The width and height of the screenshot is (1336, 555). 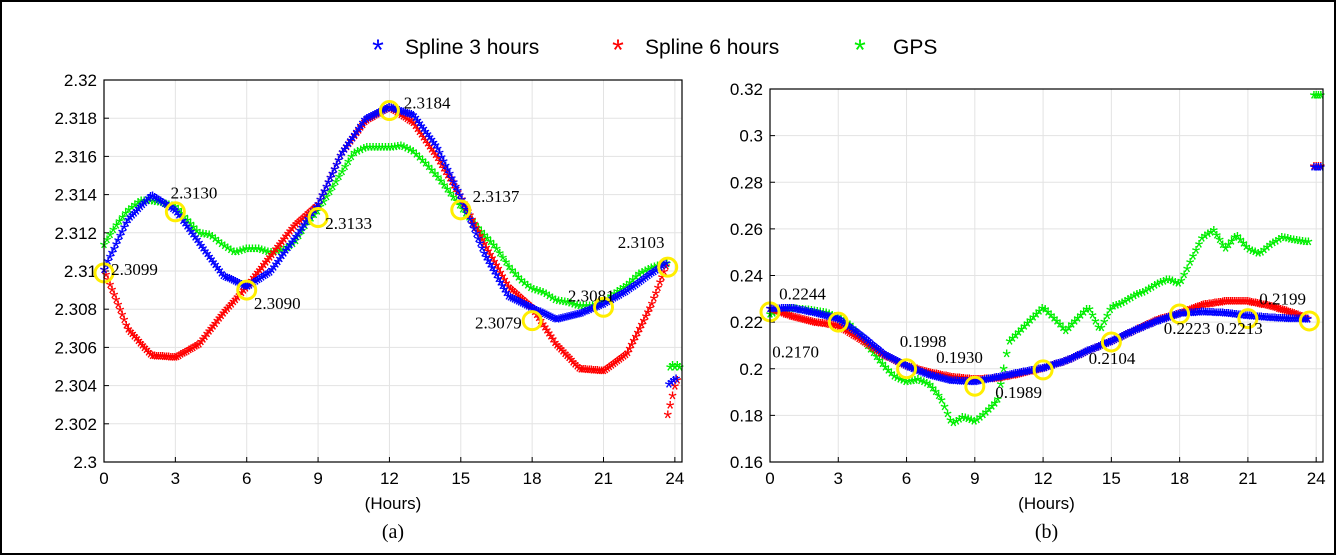 I want to click on y-tick-label: 0.2, so click(x=751, y=369).